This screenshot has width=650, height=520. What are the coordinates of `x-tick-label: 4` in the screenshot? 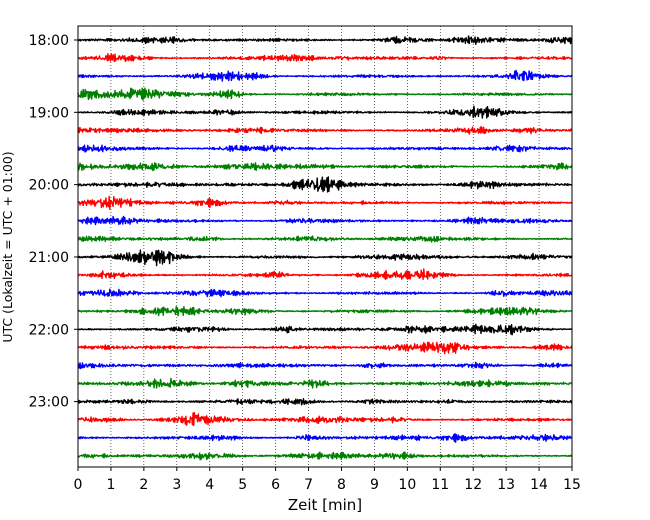 It's located at (209, 485).